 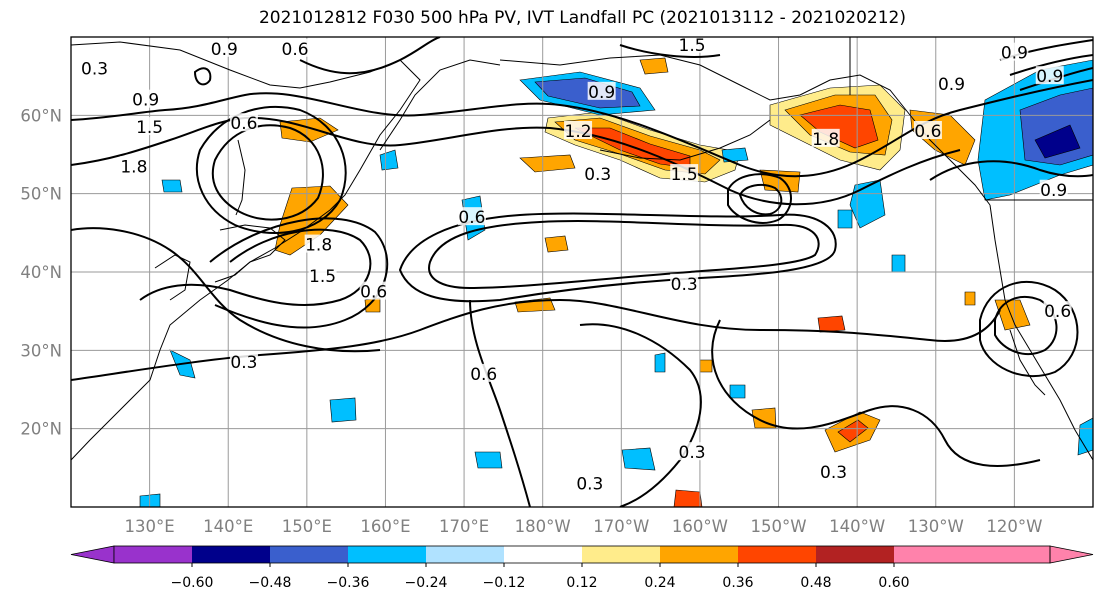 What do you see at coordinates (270, 583) in the screenshot?
I see `colorbar-tick-label: −0.48` at bounding box center [270, 583].